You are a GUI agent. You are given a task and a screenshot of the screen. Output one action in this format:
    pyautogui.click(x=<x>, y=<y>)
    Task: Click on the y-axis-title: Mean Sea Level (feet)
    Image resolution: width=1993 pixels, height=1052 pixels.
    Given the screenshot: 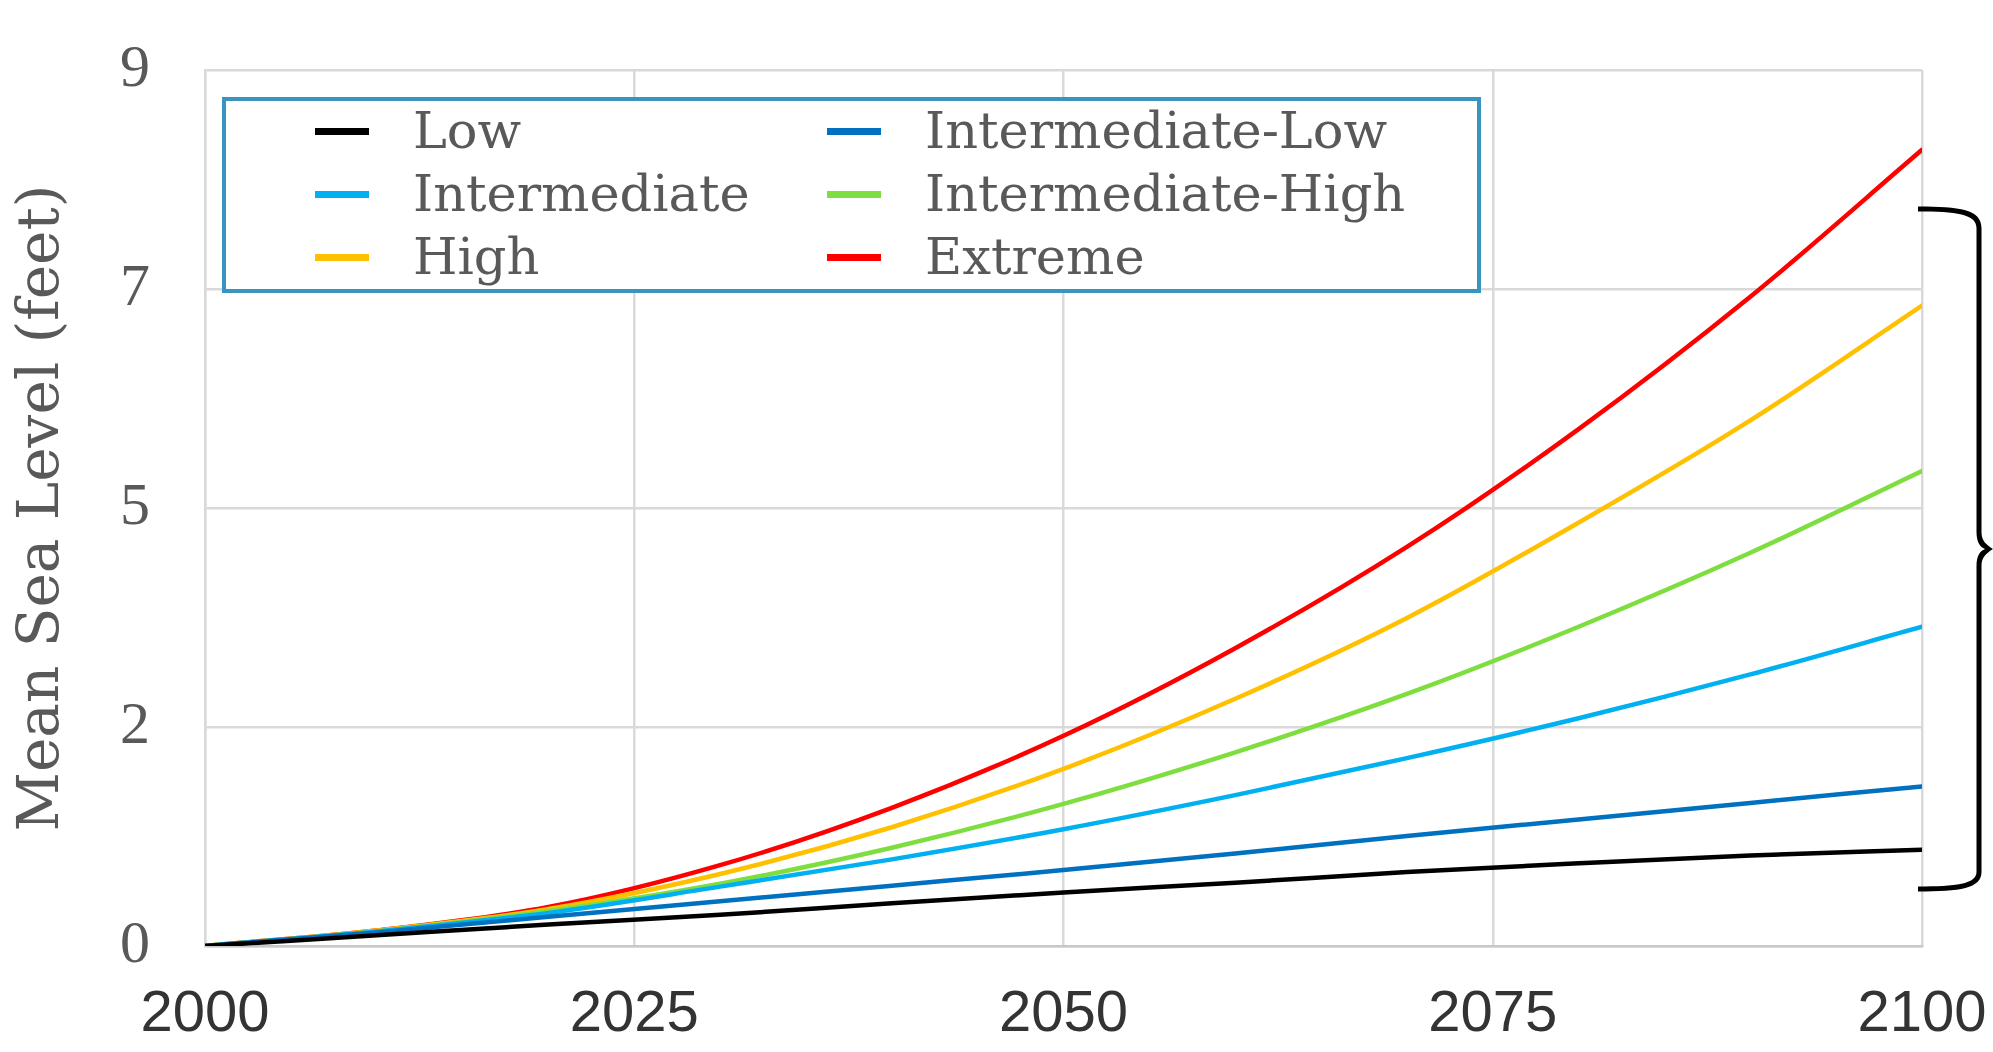 What is the action you would take?
    pyautogui.click(x=37, y=508)
    